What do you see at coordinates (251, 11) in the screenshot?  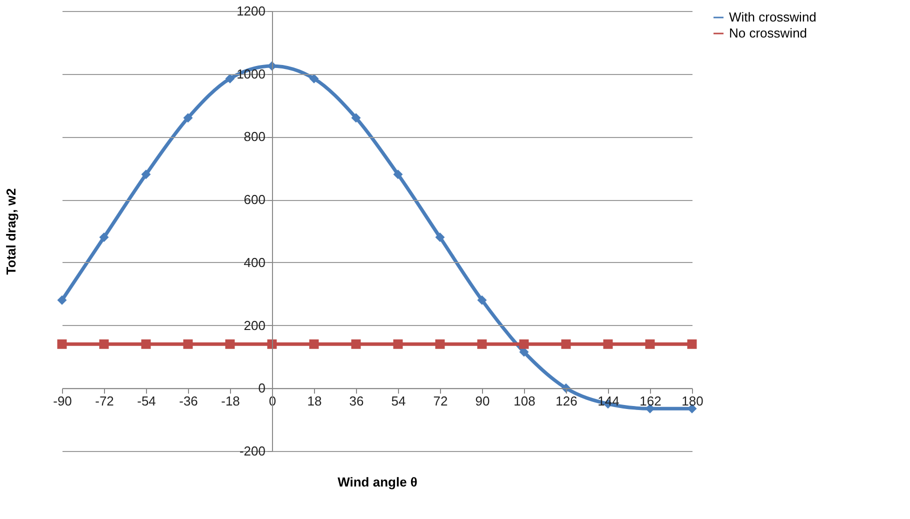 I see `y-tick-label: 1200` at bounding box center [251, 11].